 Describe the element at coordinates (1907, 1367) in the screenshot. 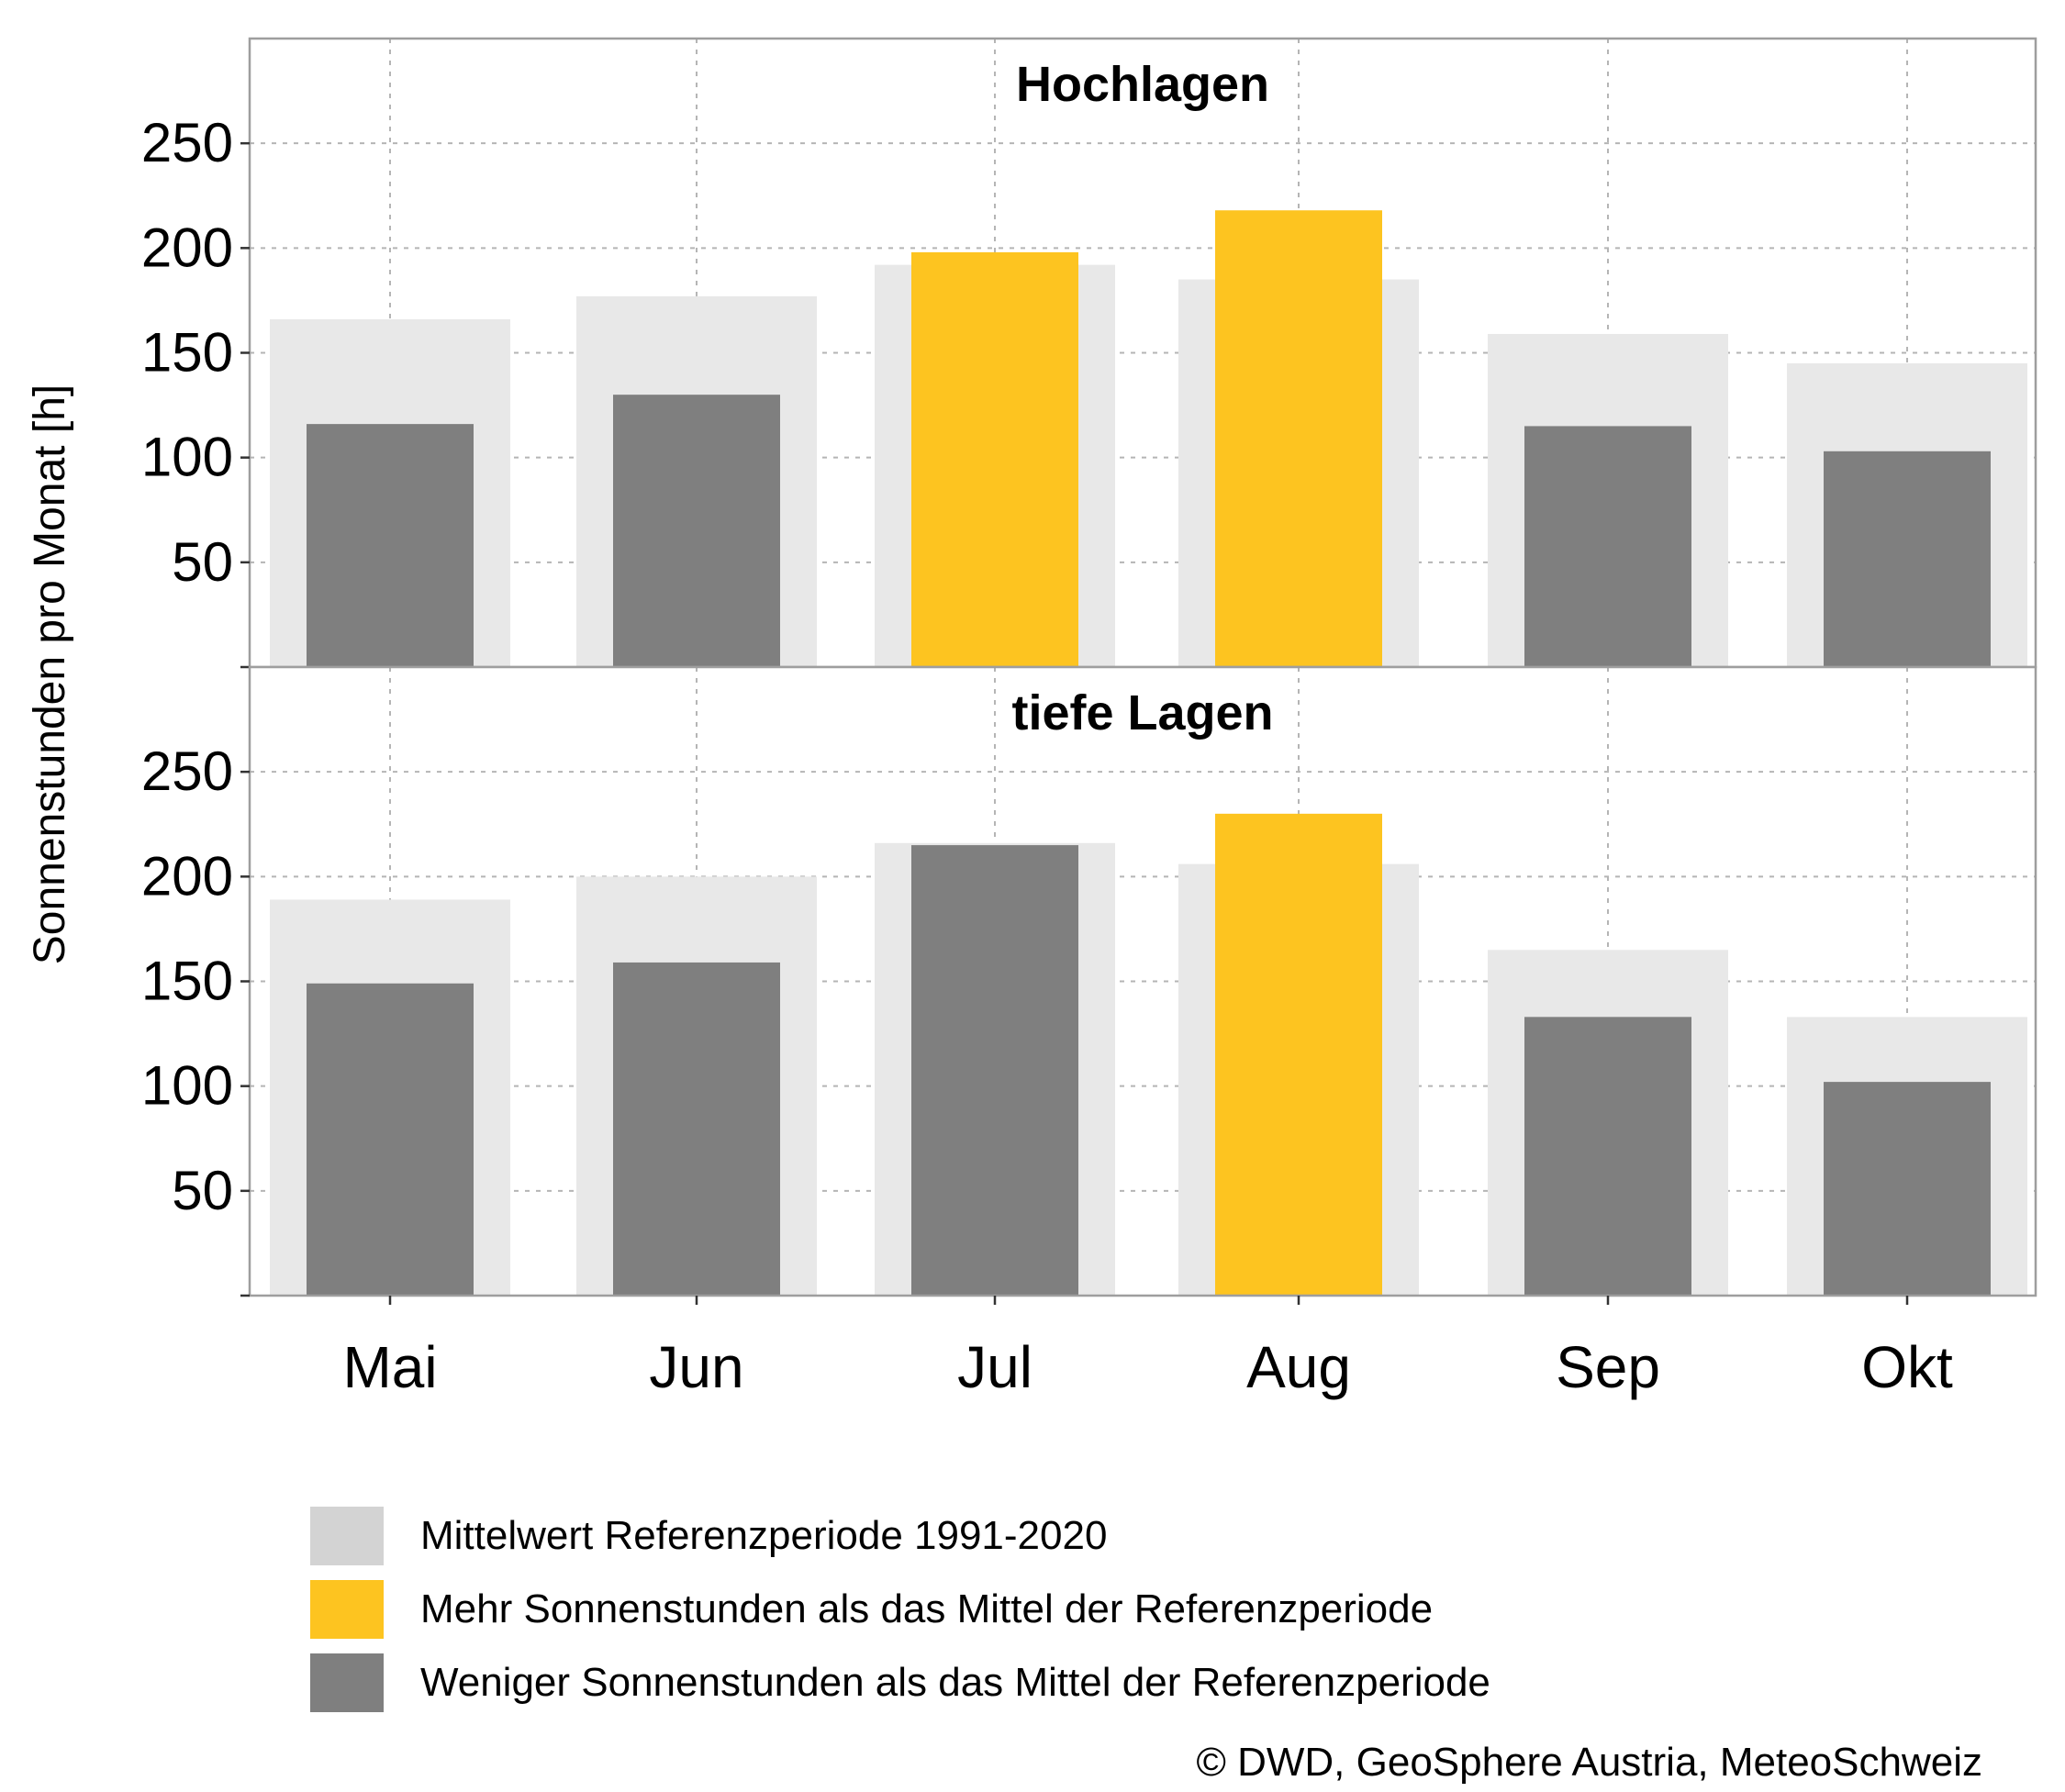

I see `x-tick-label-okt: Okt` at that location.